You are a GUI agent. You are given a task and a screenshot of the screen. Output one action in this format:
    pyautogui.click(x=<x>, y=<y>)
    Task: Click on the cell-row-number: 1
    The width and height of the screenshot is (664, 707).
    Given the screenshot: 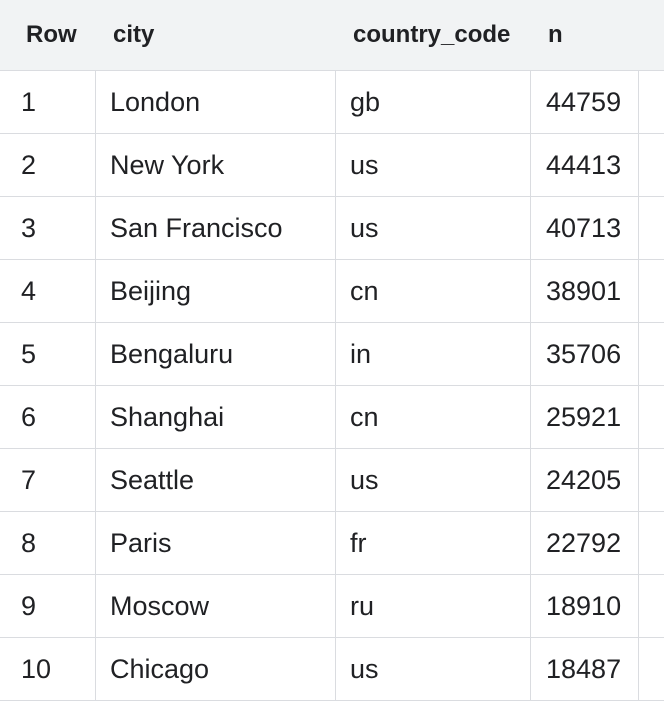 What is the action you would take?
    pyautogui.click(x=29, y=101)
    